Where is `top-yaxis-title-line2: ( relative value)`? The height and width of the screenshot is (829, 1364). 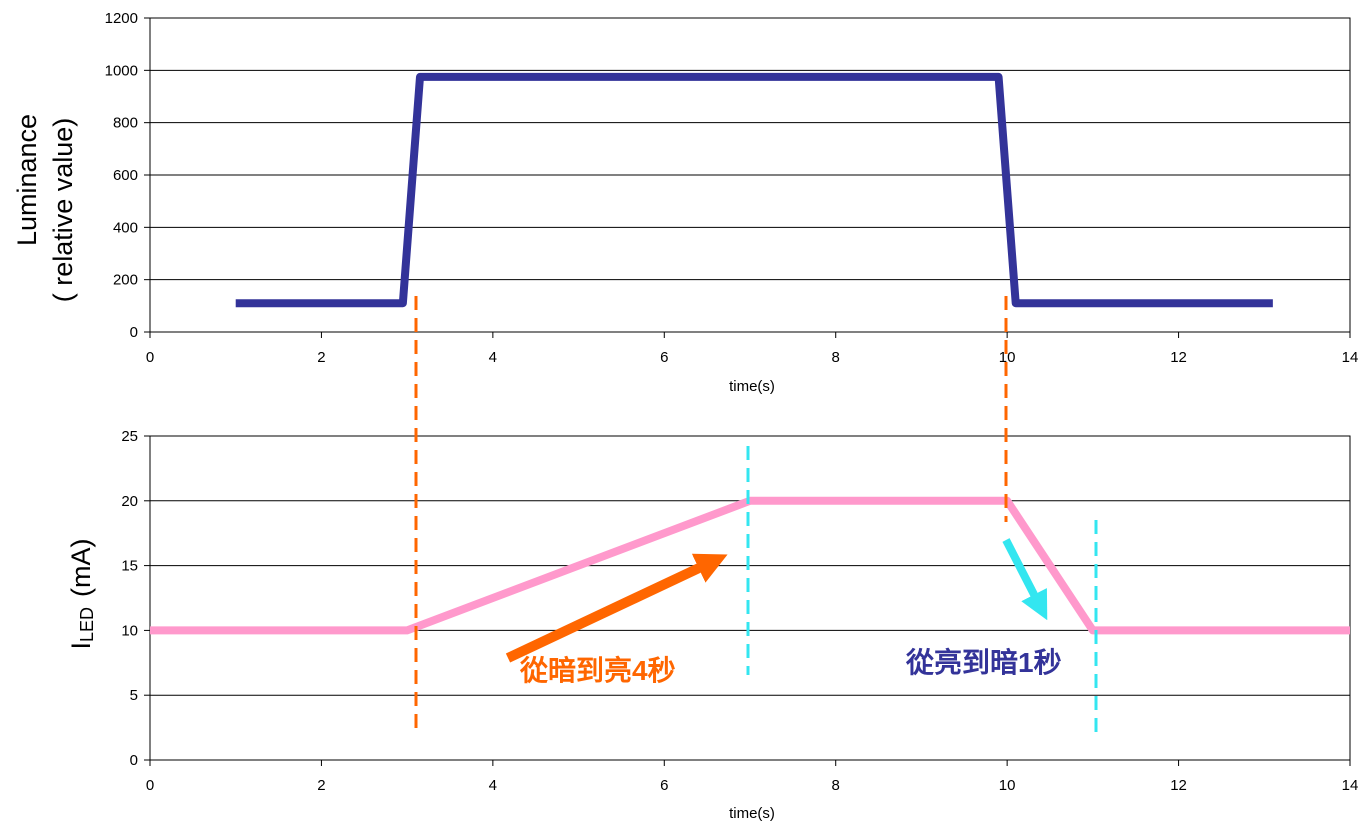 top-yaxis-title-line2: ( relative value) is located at coordinates (63, 210).